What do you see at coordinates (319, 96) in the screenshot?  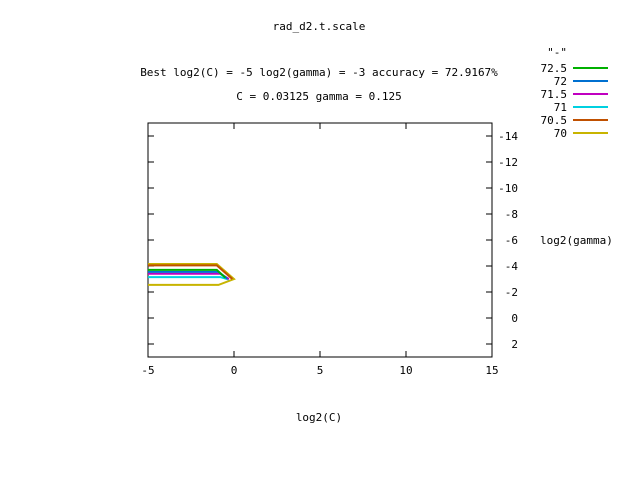 I see `chart-subtitle-params: C = 0.03125 gamma = 0.125` at bounding box center [319, 96].